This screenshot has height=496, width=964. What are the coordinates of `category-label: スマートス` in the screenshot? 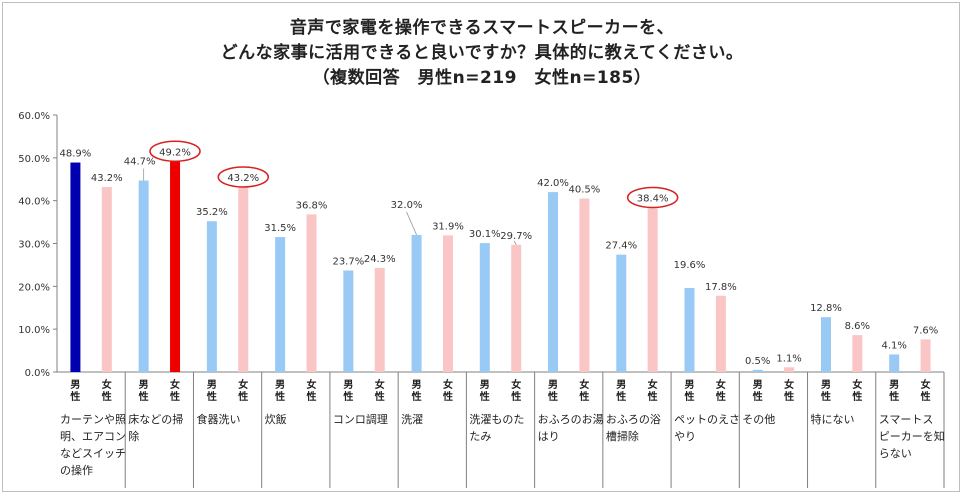 It's located at (906, 419).